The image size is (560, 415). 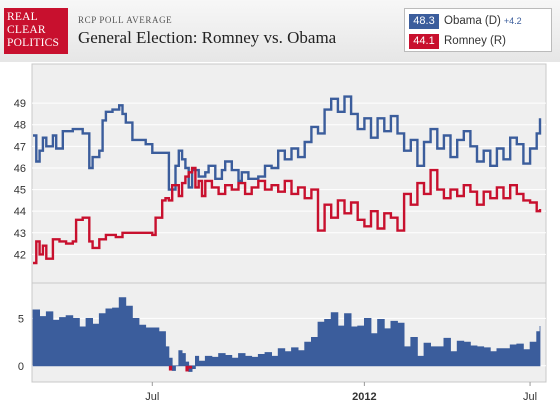 What do you see at coordinates (20, 126) in the screenshot?
I see `y-tick-label: 48` at bounding box center [20, 126].